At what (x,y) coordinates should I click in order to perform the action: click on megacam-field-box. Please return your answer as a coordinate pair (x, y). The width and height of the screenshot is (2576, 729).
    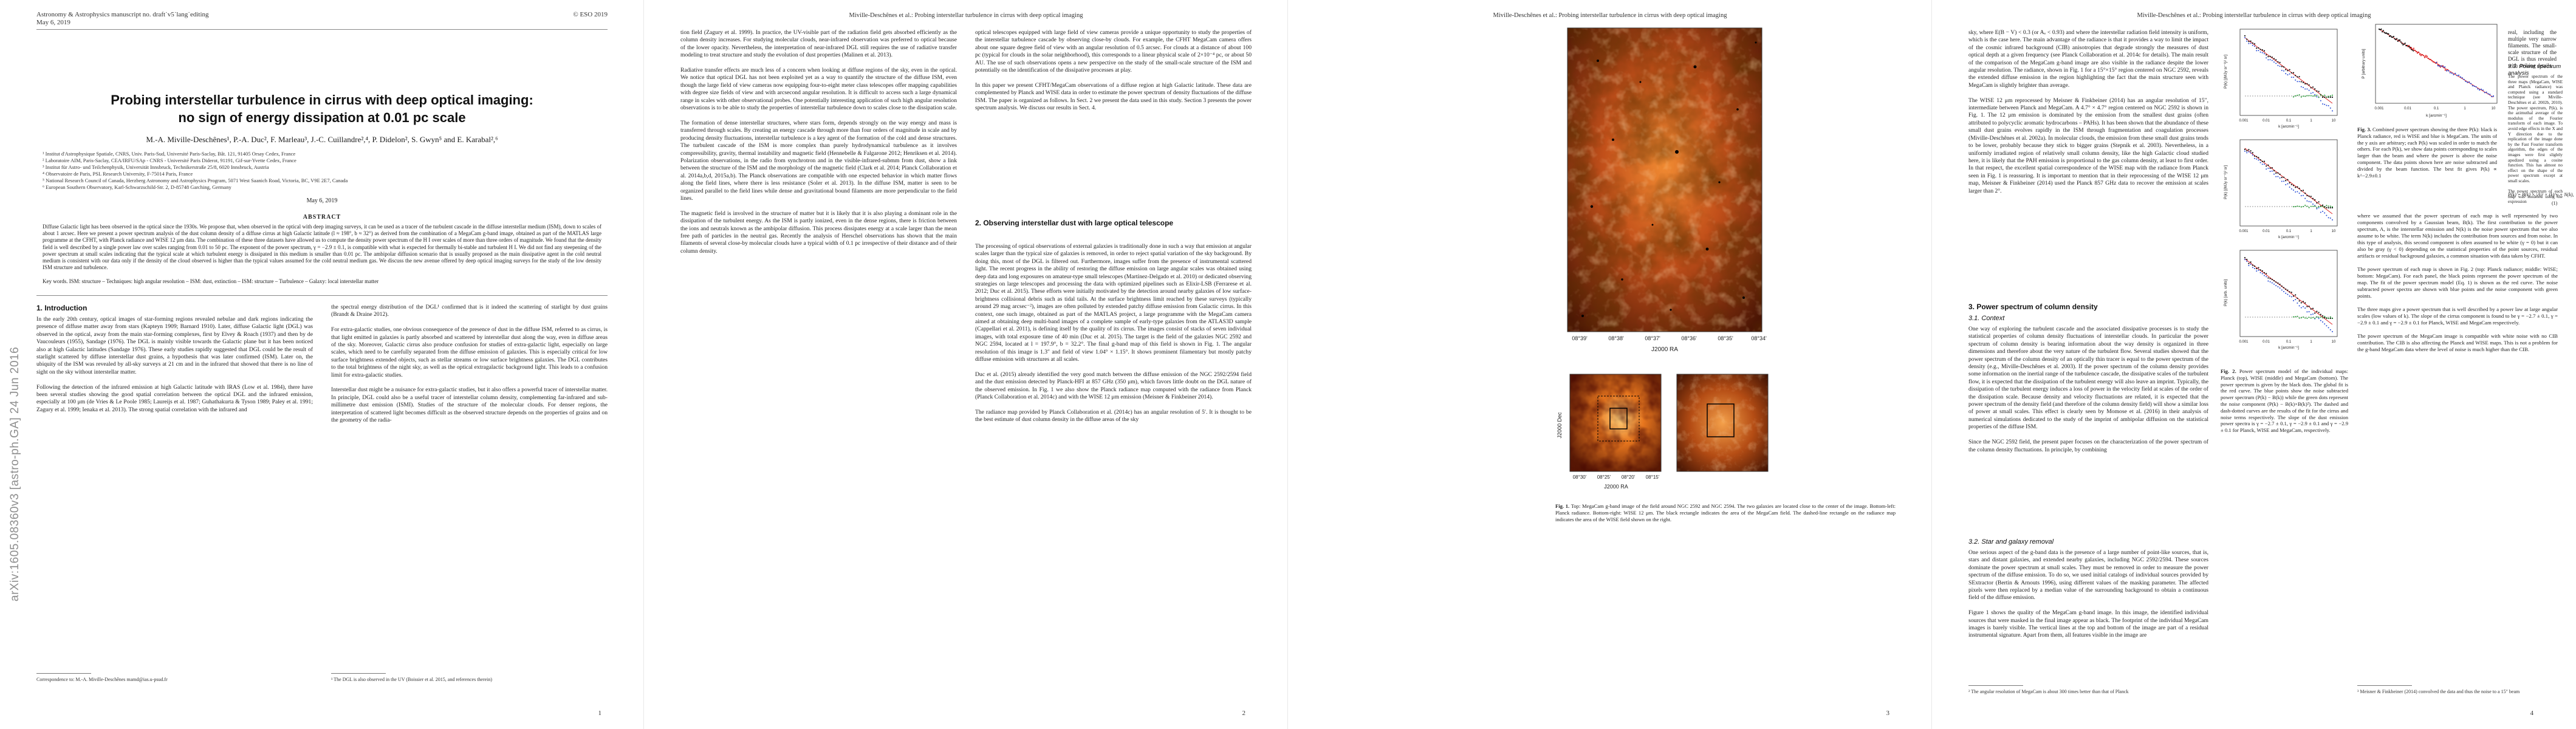
    Looking at the image, I should click on (1618, 419).